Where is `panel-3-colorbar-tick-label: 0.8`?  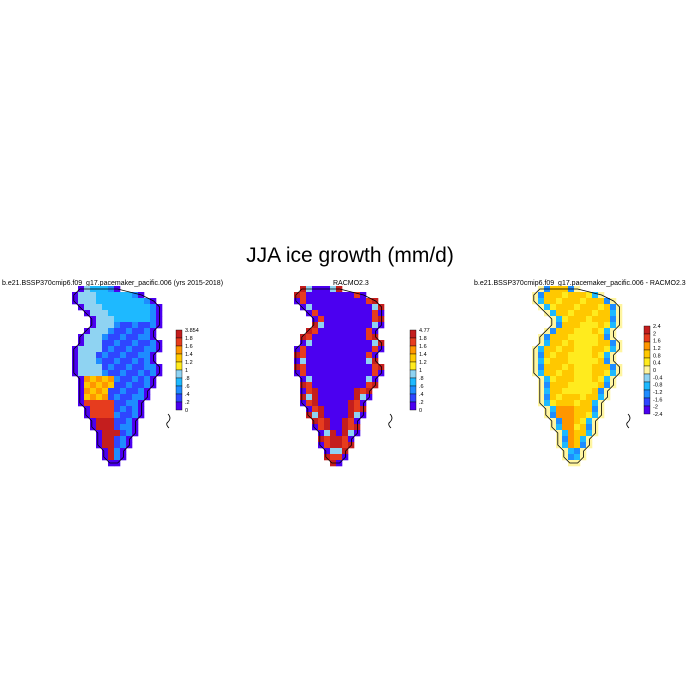 panel-3-colorbar-tick-label: 0.8 is located at coordinates (657, 356).